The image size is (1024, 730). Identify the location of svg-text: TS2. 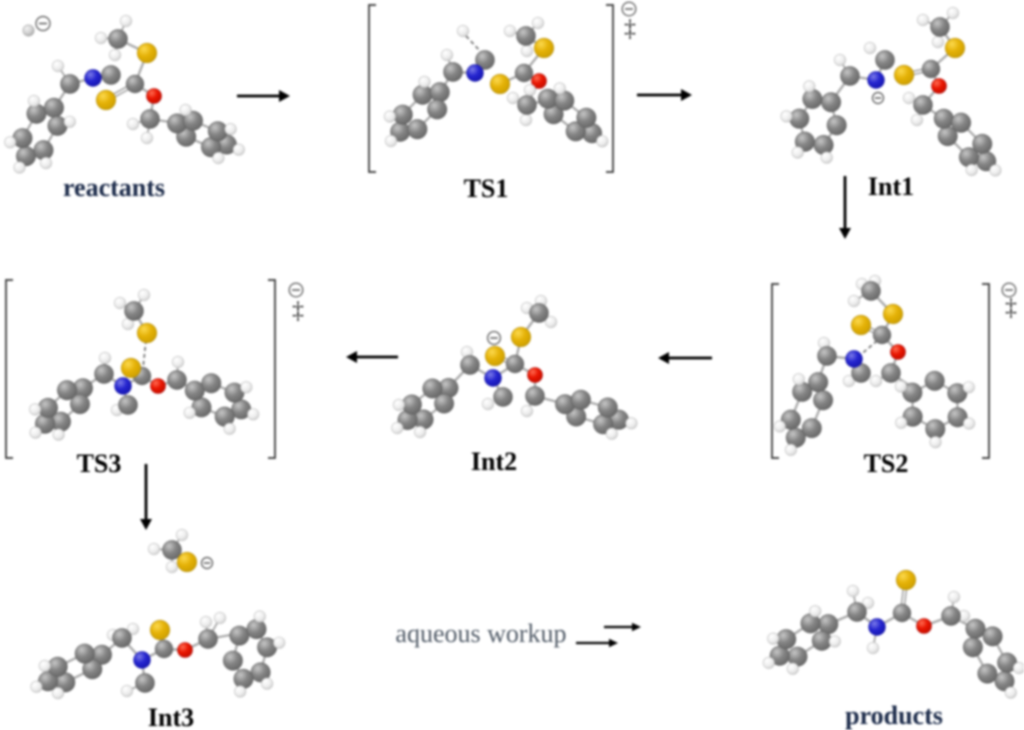
(886, 463).